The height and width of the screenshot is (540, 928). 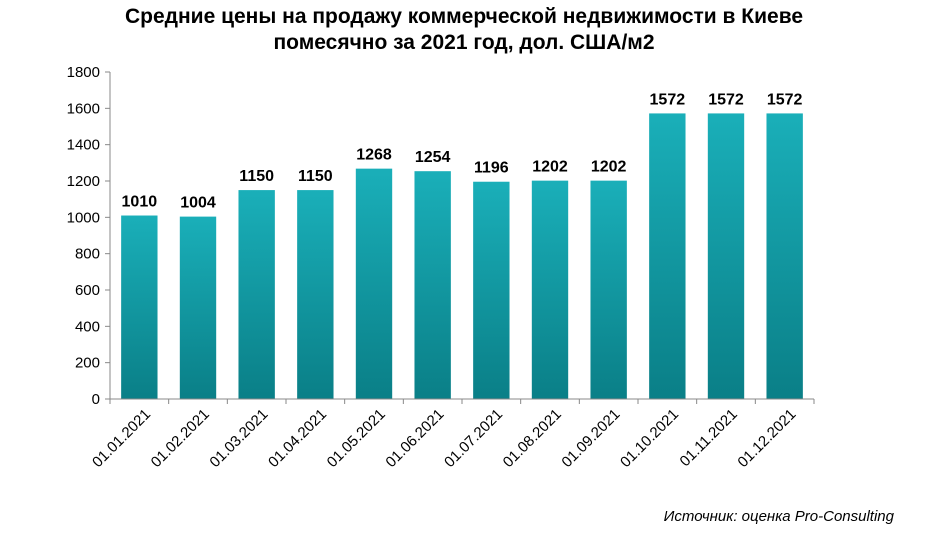 I want to click on y-tick-label: 1000, so click(x=83, y=217).